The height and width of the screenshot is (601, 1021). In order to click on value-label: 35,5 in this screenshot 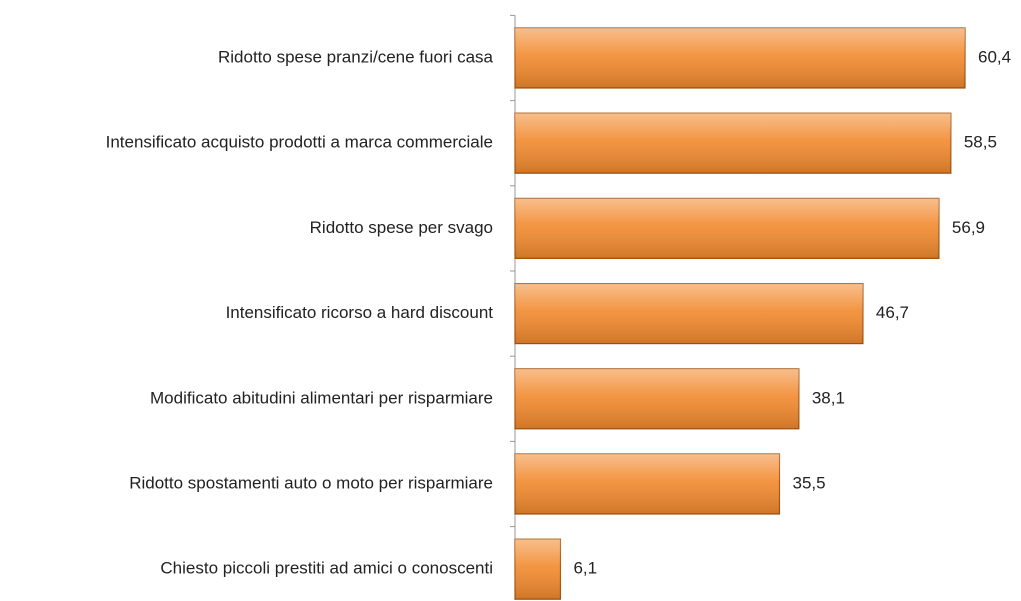, I will do `click(808, 482)`.